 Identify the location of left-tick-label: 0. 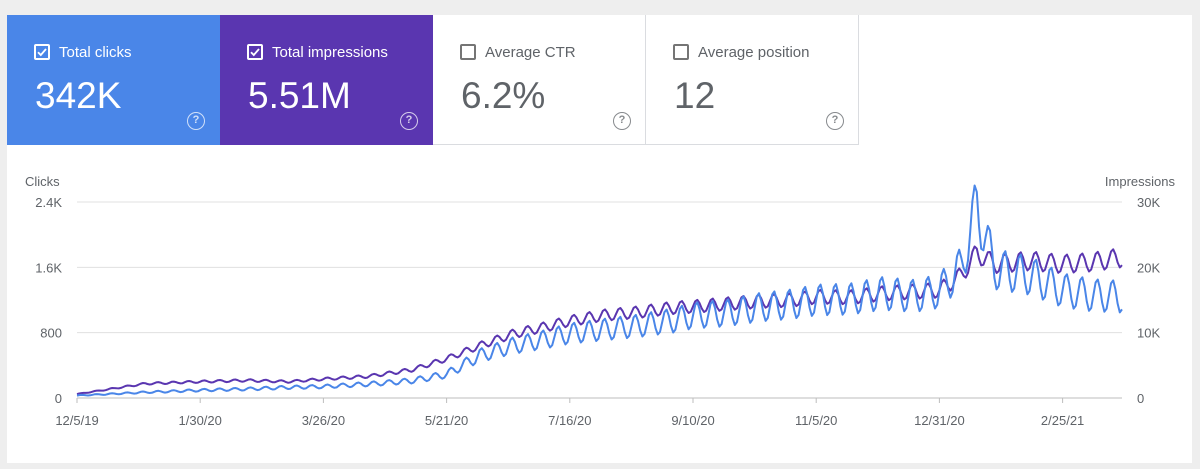
(58, 398).